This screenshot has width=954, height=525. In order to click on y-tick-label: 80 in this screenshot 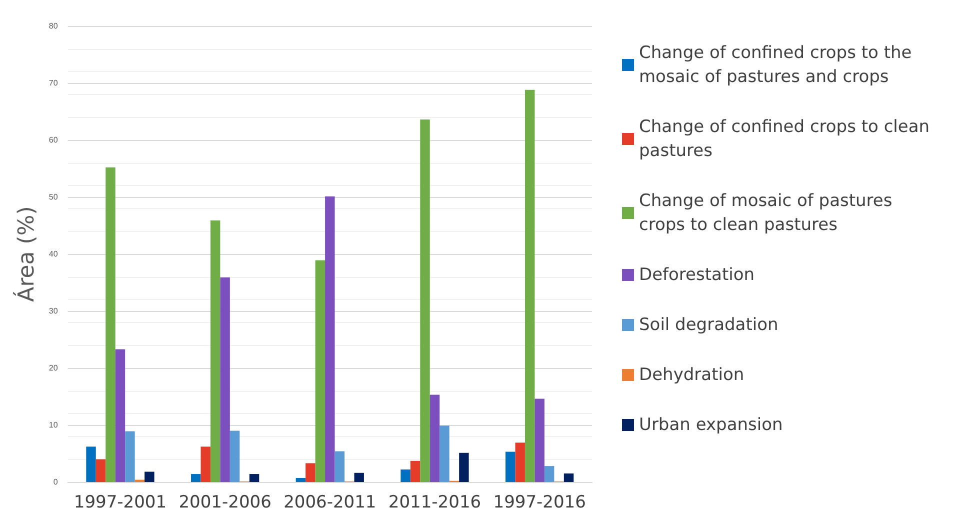, I will do `click(53, 26)`.